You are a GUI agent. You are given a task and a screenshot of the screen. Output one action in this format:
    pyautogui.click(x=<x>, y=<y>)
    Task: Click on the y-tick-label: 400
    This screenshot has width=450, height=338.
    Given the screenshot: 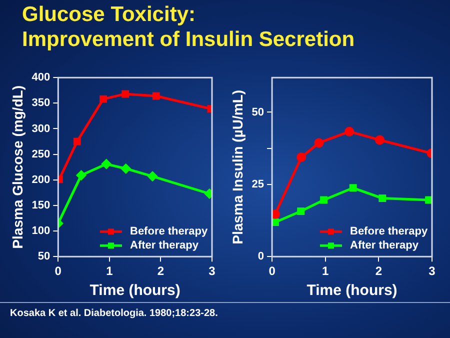 What is the action you would take?
    pyautogui.click(x=41, y=78)
    